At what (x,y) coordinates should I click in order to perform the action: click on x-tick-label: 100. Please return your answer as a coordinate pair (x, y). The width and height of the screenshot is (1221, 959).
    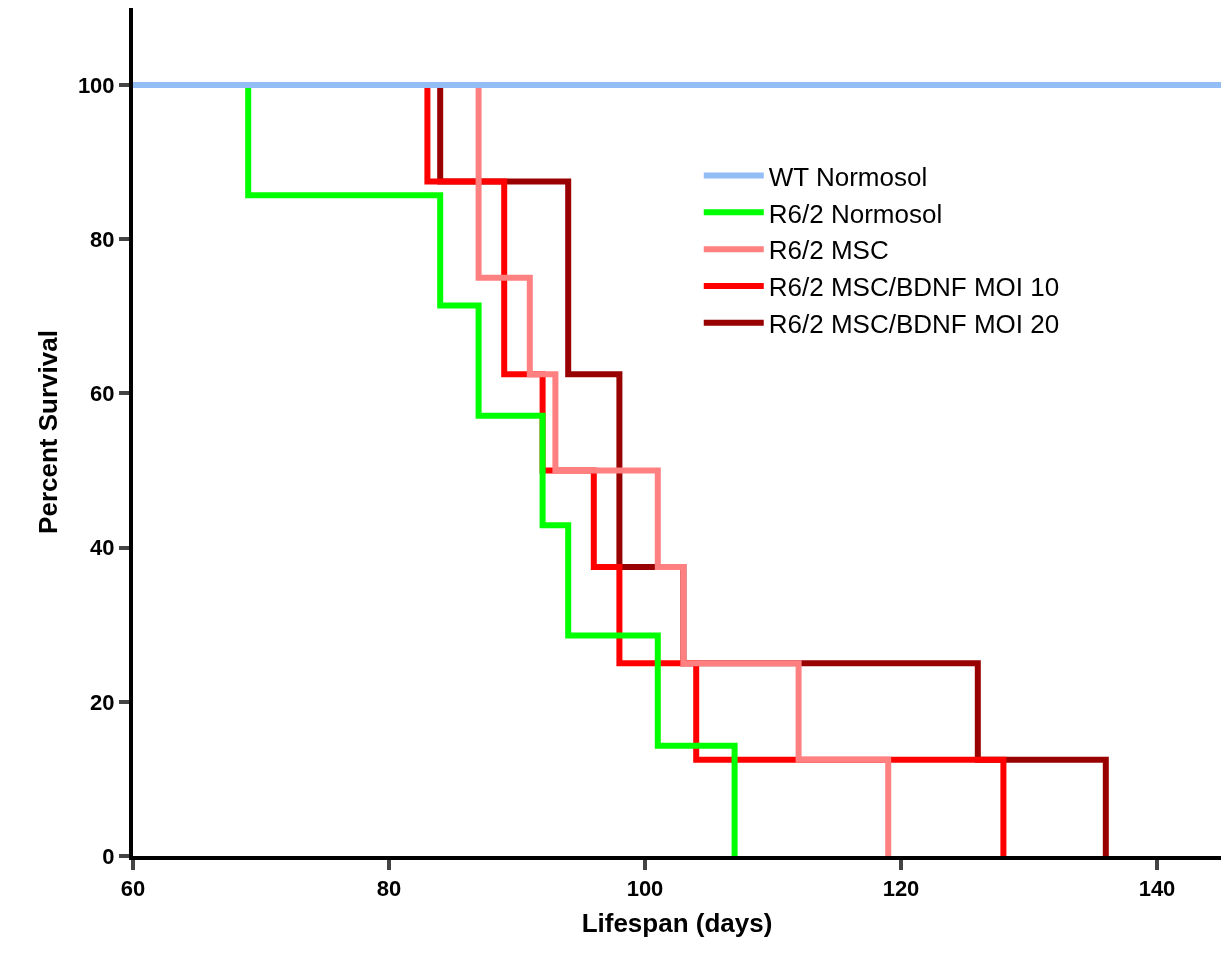
    Looking at the image, I should click on (645, 889).